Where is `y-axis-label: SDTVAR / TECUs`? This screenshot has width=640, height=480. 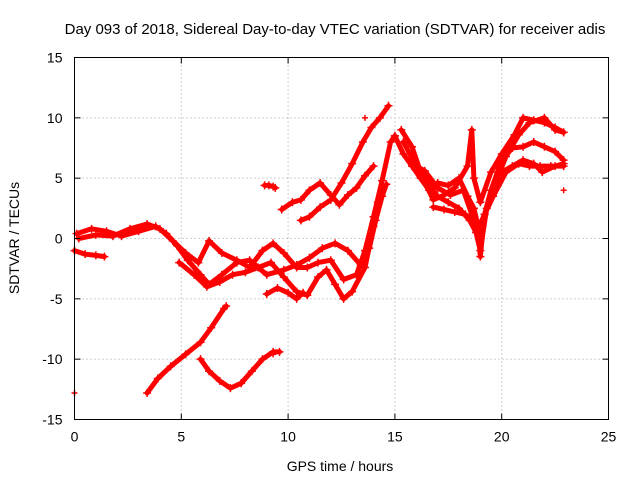
y-axis-label: SDTVAR / TECUs is located at coordinates (14, 238).